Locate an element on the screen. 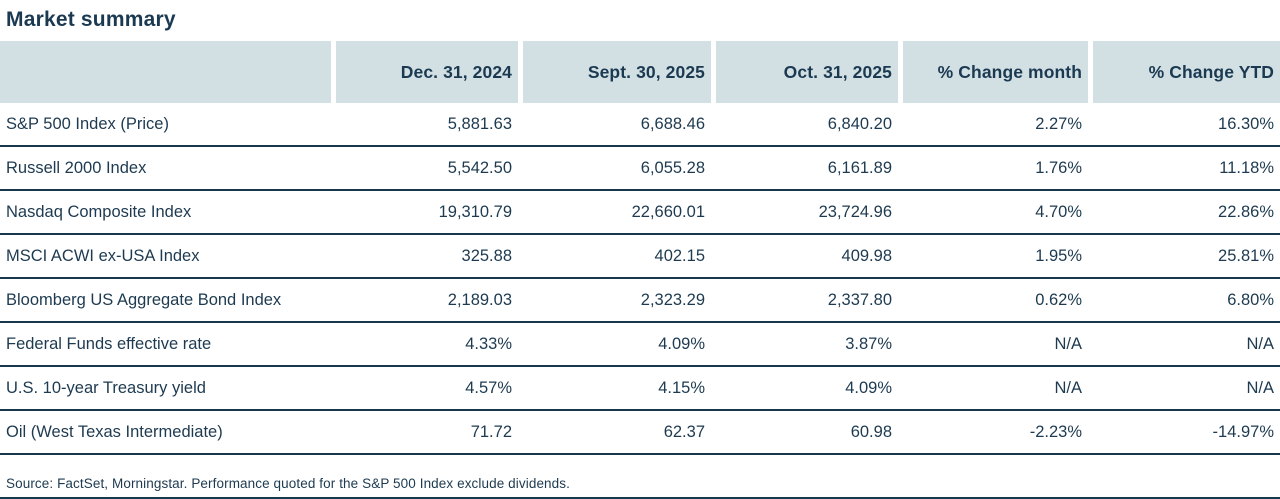 The height and width of the screenshot is (499, 1280). row-label: MSCI ACWI ex-USA Index is located at coordinates (103, 255).